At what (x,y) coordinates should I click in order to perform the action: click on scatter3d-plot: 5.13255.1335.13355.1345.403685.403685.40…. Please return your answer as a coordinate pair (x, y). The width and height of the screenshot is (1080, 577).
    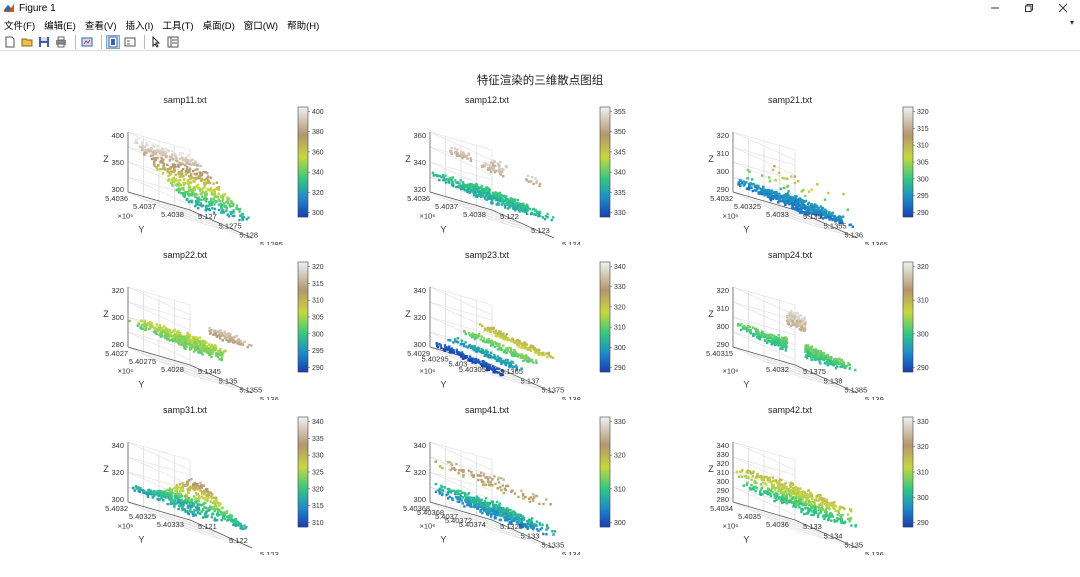
    Looking at the image, I should click on (522, 480).